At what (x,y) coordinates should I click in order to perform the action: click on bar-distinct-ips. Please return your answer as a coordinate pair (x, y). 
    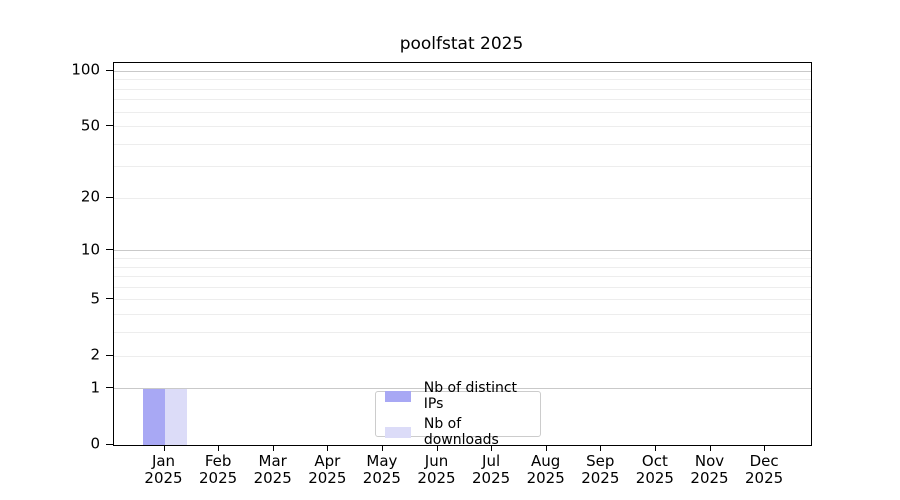
    Looking at the image, I should click on (153, 416).